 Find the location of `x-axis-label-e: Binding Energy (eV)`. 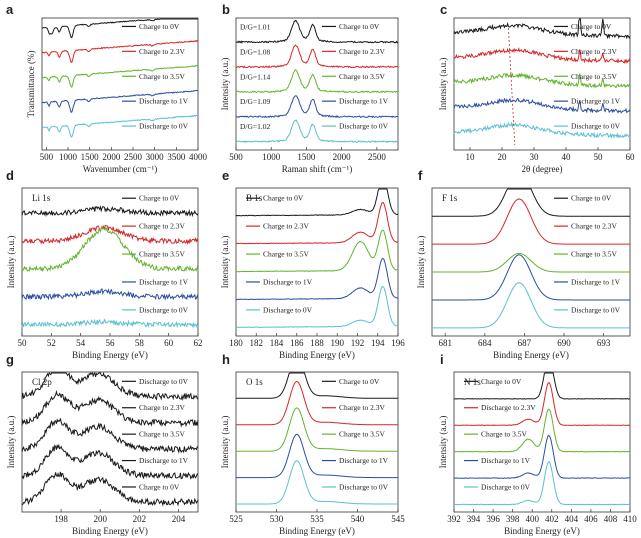

x-axis-label-e: Binding Energy (eV) is located at coordinates (317, 355).